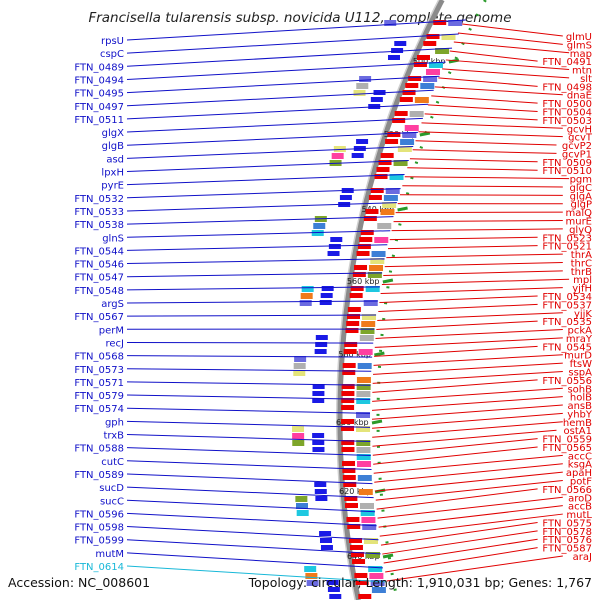 Image resolution: width=600 pixels, height=600 pixels. I want to click on gene-label-left: FTN_0571, so click(99, 383).